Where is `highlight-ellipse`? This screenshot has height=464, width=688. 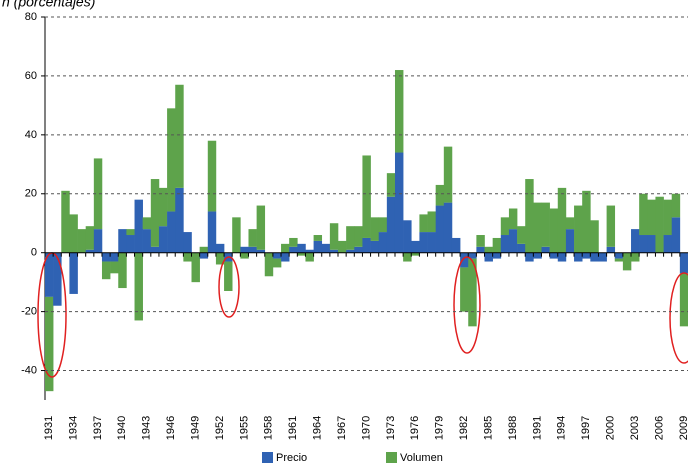 highlight-ellipse is located at coordinates (678, 318).